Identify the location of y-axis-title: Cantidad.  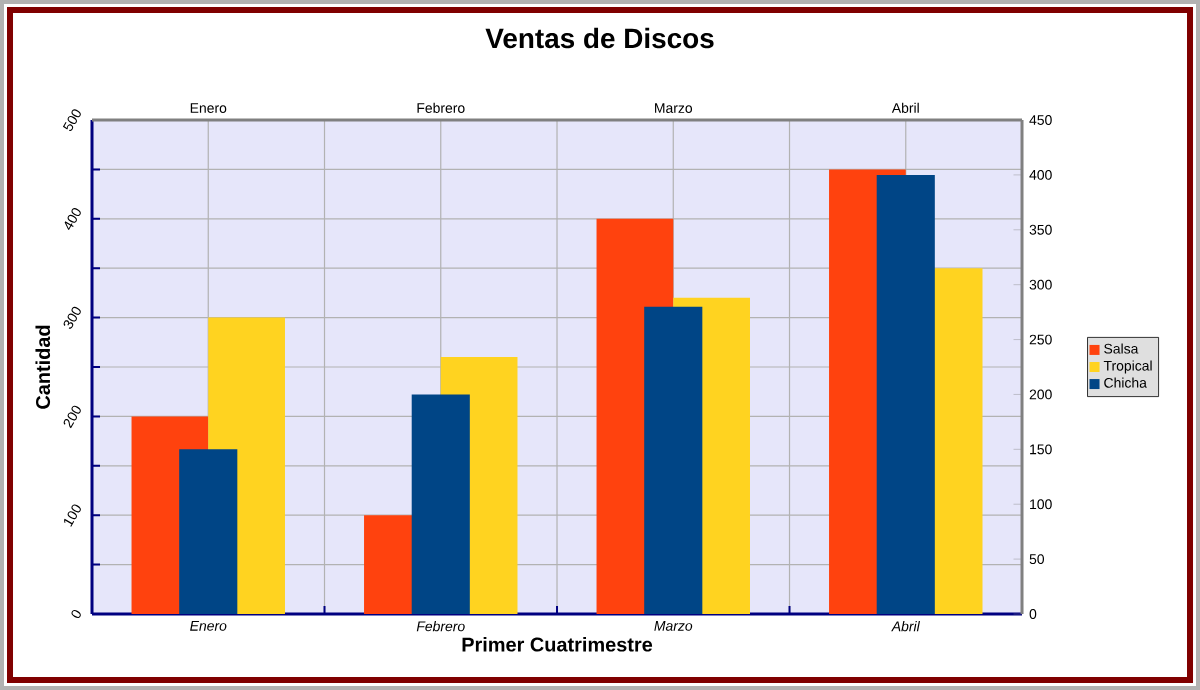
(43, 367).